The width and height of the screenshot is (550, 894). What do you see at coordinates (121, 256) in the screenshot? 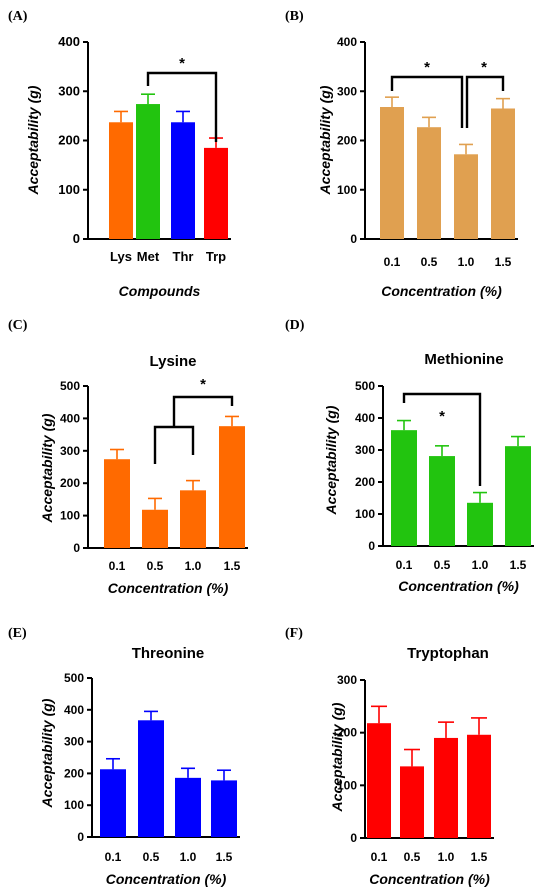
I see `x-tick-label: Lys` at bounding box center [121, 256].